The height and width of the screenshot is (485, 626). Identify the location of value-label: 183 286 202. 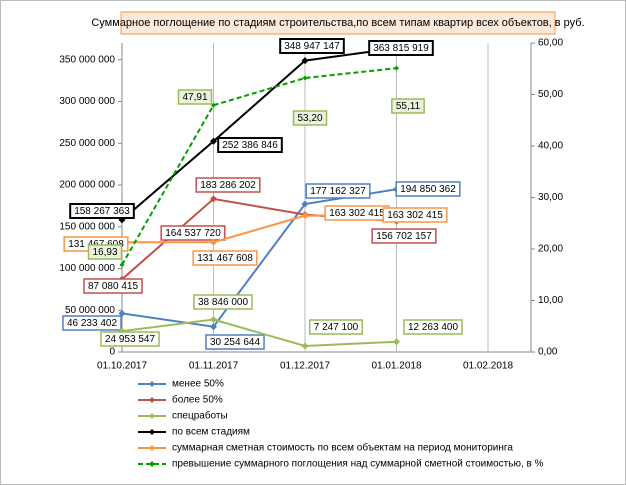
(228, 185).